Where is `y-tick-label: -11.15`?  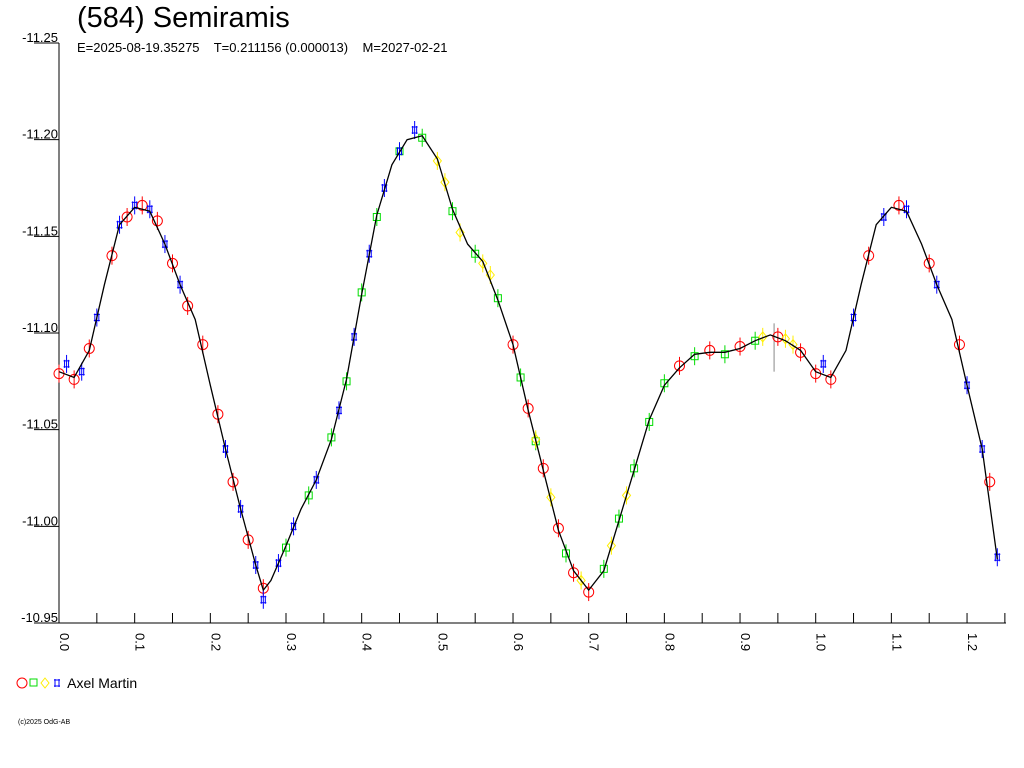 y-tick-label: -11.15 is located at coordinates (40, 230).